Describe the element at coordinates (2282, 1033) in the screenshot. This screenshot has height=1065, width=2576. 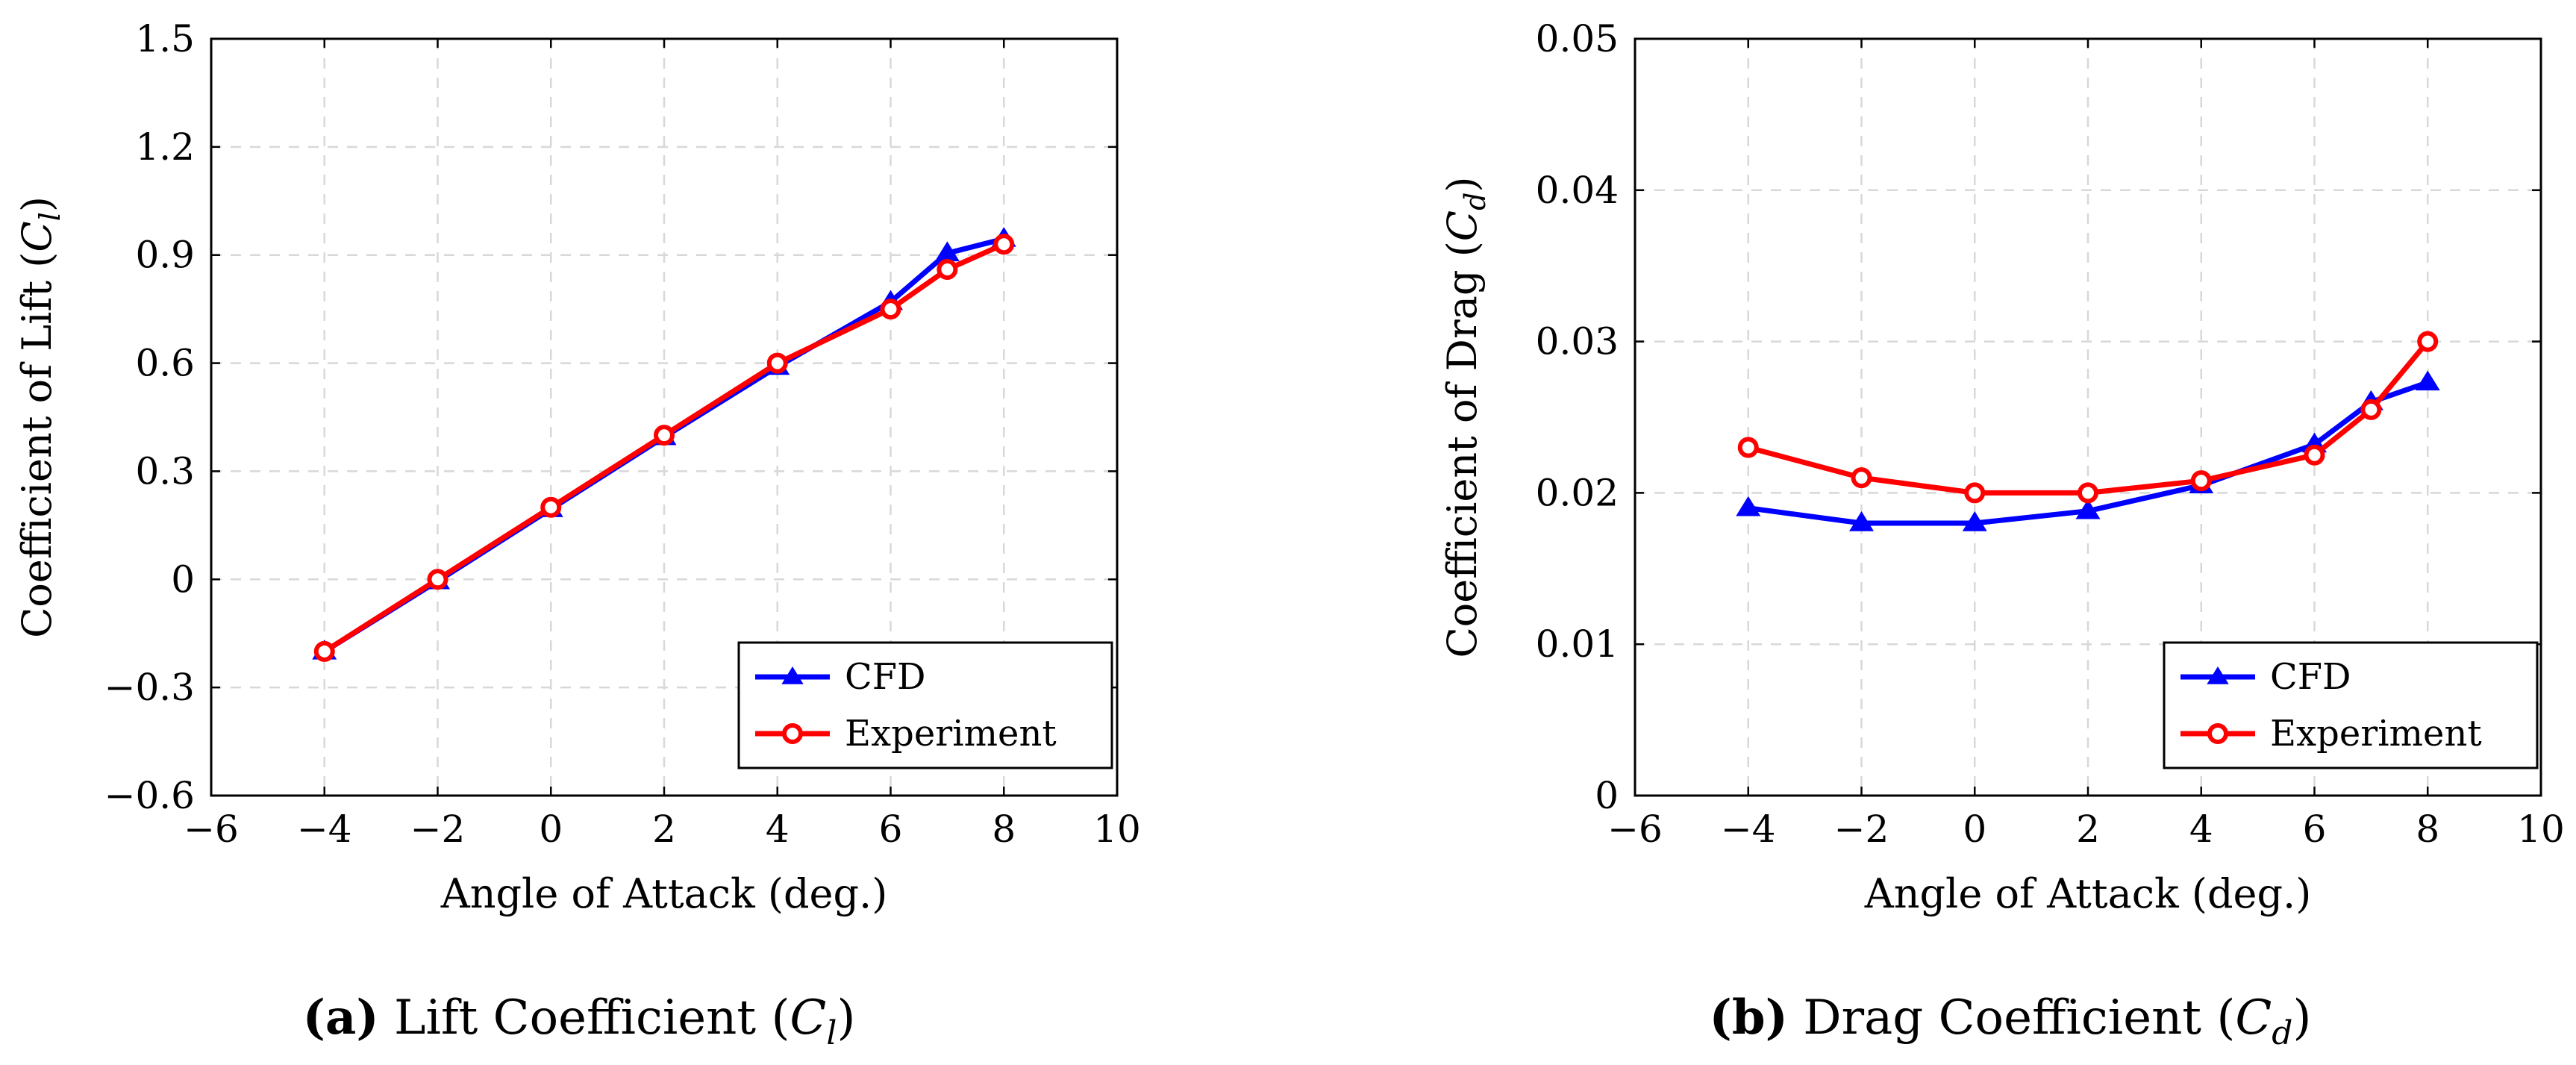
I see `caption-sub: d` at that location.